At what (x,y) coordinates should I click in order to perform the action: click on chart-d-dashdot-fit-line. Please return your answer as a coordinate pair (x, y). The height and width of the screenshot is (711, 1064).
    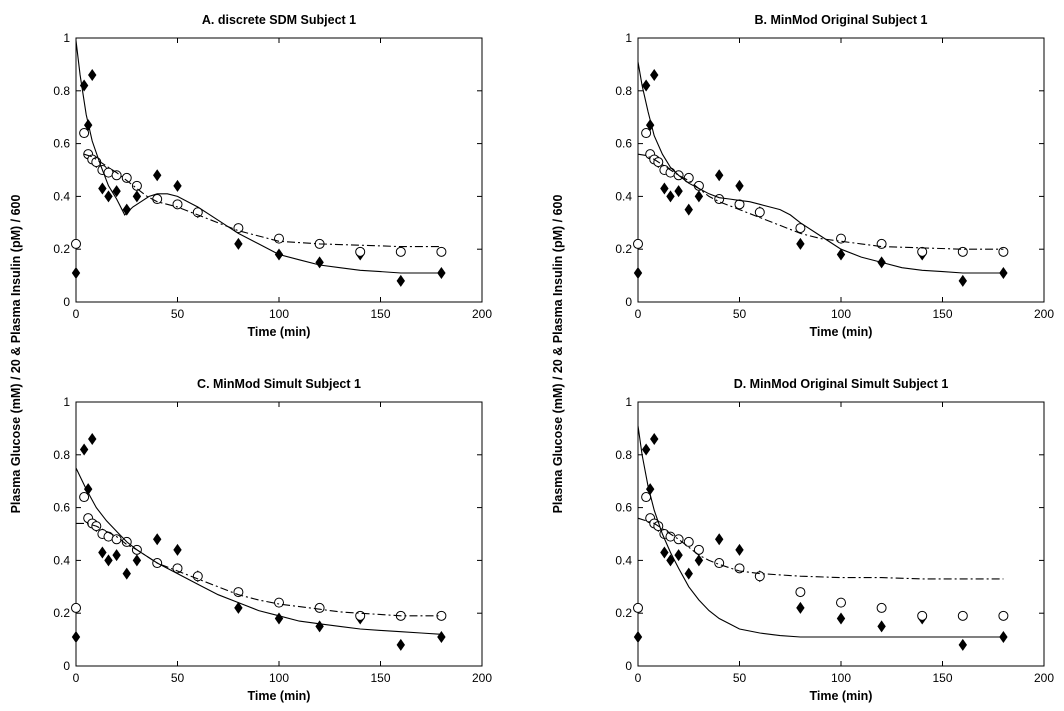
    Looking at the image, I should click on (820, 548).